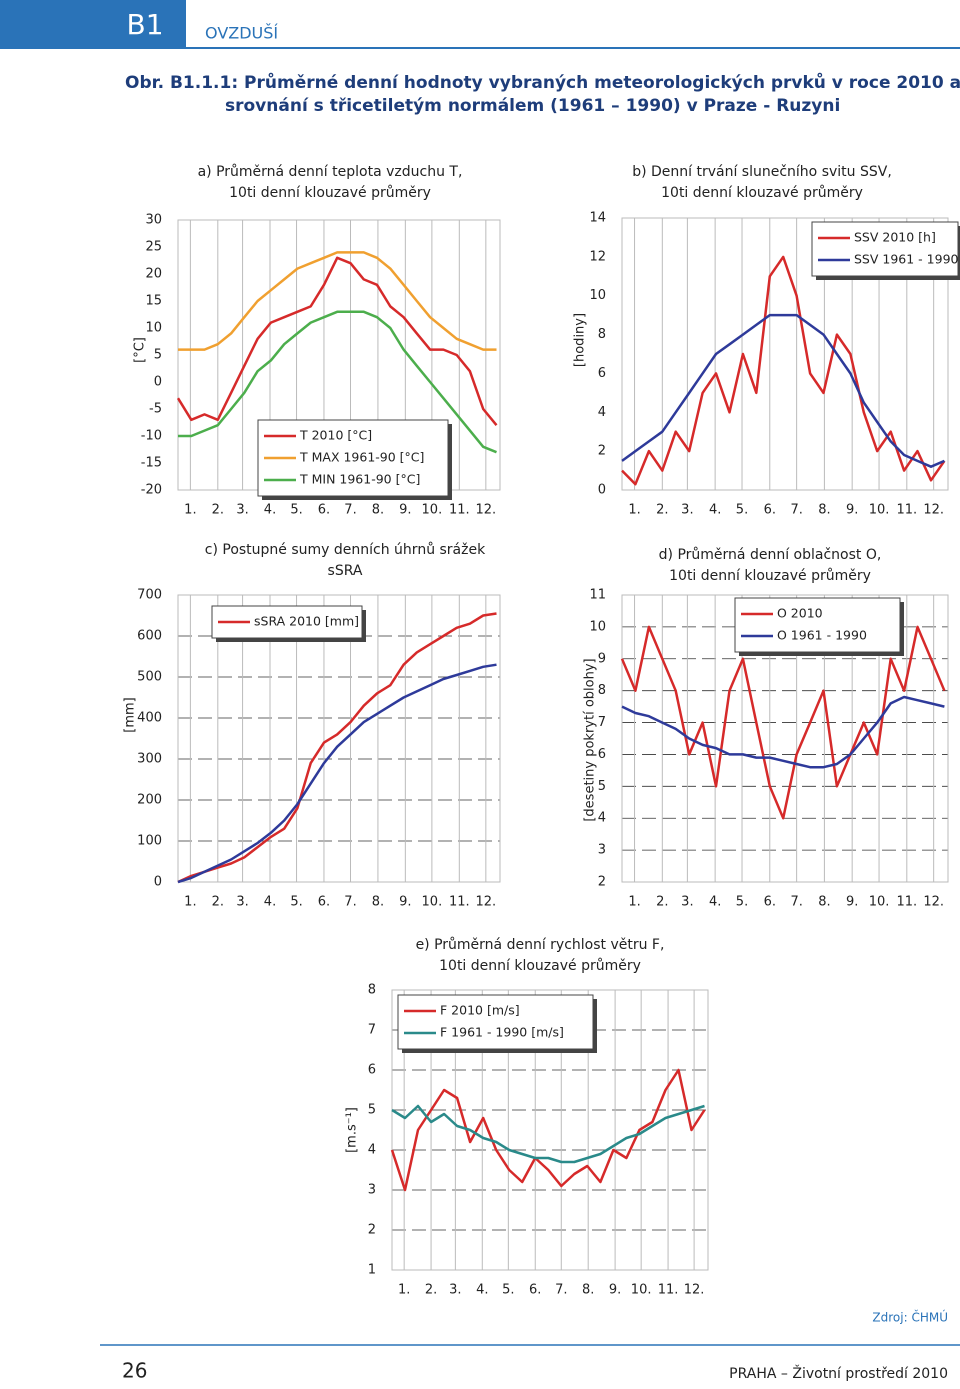  I want to click on legend-label: SSV 1961 - 1990 [h], so click(907, 259).